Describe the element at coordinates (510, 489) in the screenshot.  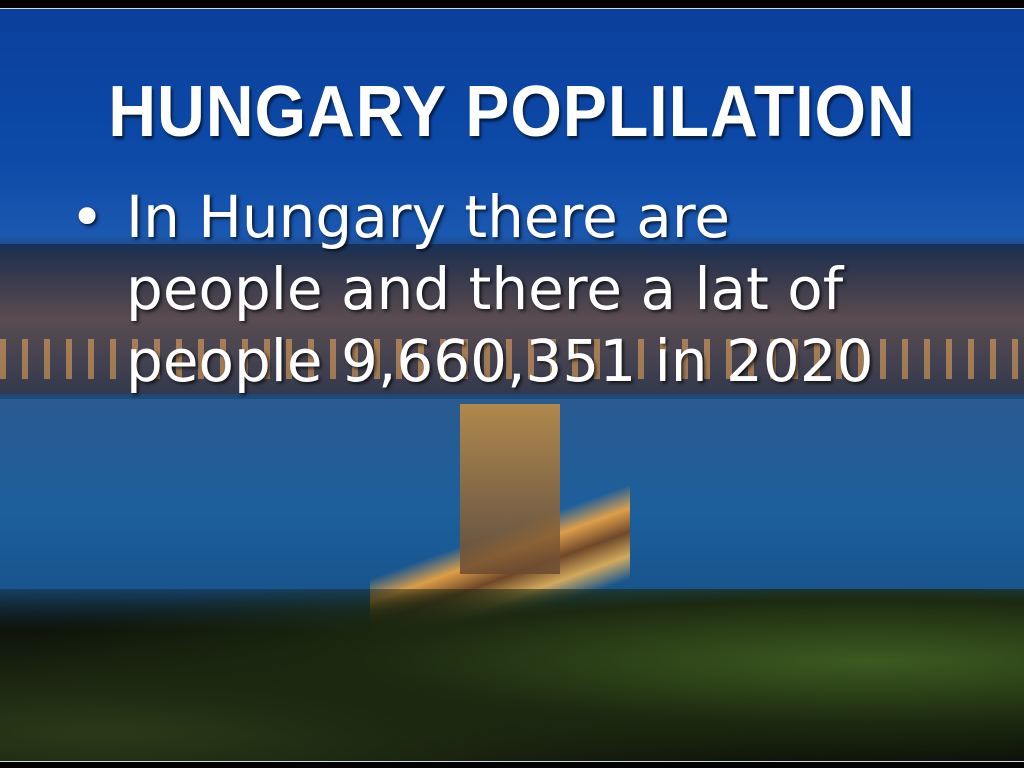
I see `background-bridge-tower` at that location.